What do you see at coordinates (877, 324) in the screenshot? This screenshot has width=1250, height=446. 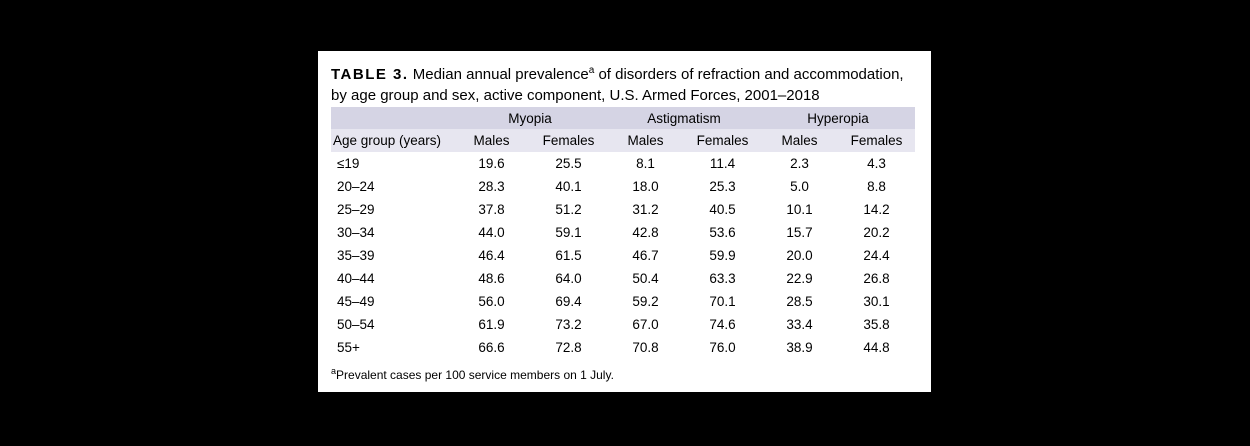 I see `value-cell: 35.8` at bounding box center [877, 324].